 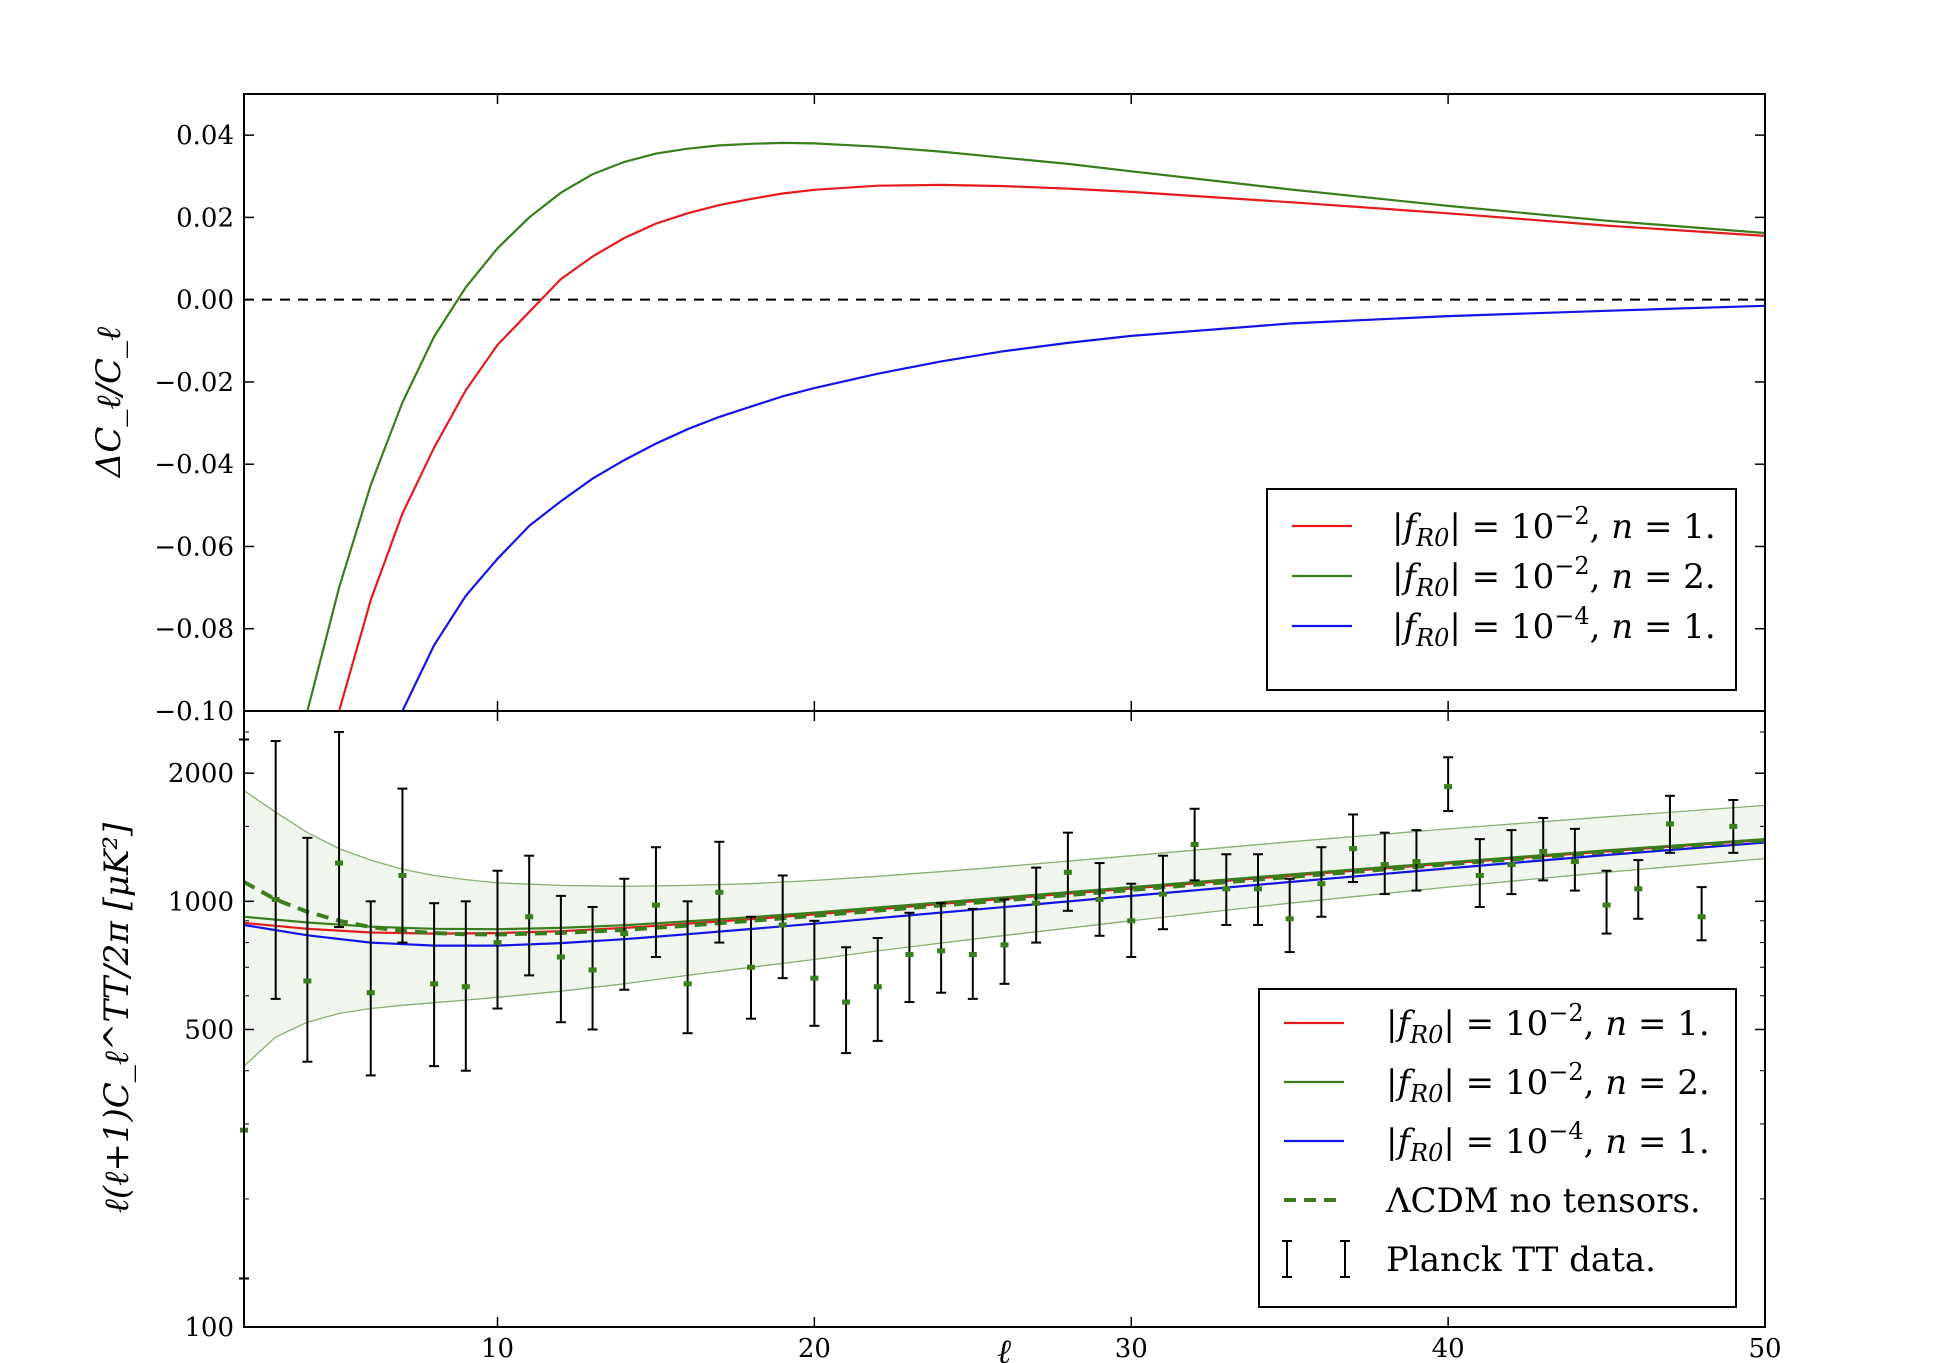 I want to click on bottom-ytick-label: 100, so click(x=209, y=1328).